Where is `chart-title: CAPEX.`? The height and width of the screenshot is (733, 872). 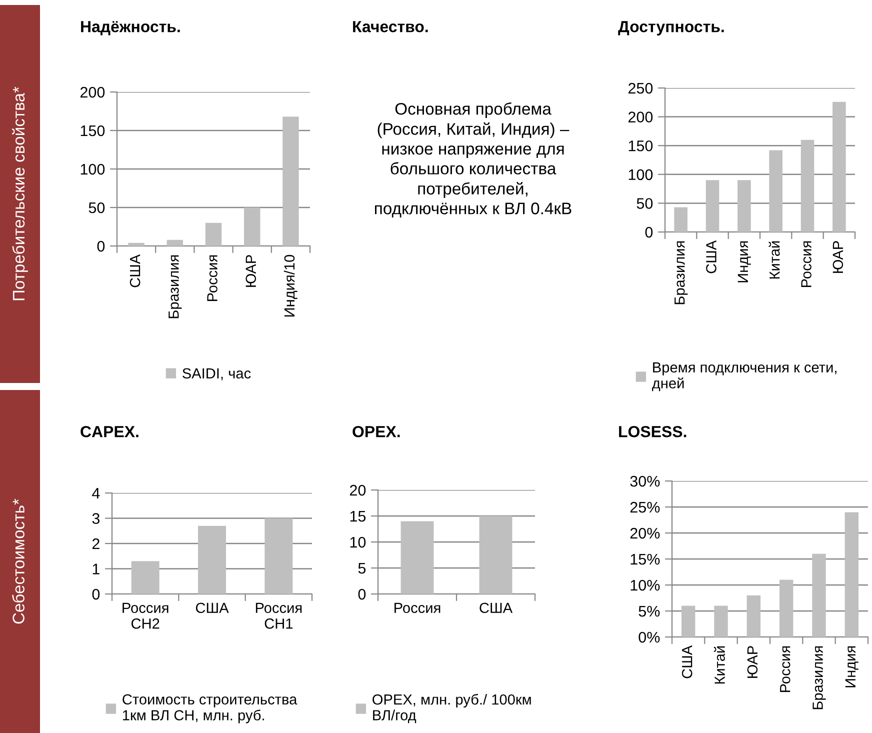 chart-title: CAPEX. is located at coordinates (109, 432).